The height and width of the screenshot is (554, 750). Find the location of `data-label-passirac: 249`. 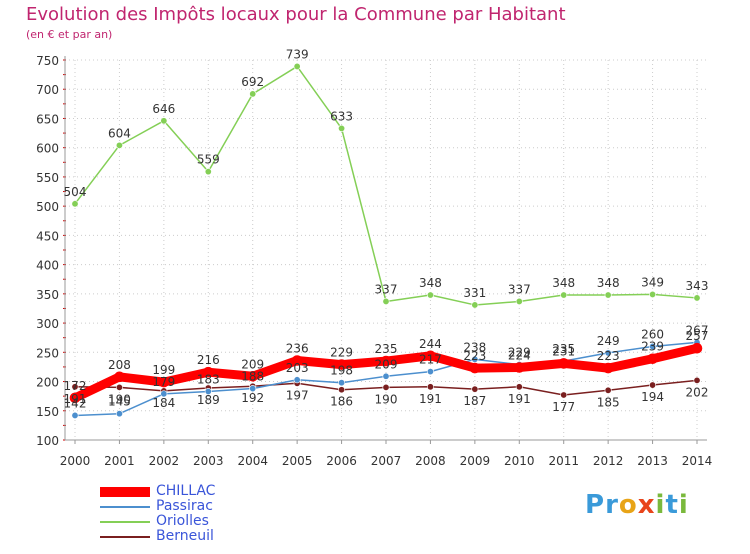

data-label-passirac: 249 is located at coordinates (608, 341).